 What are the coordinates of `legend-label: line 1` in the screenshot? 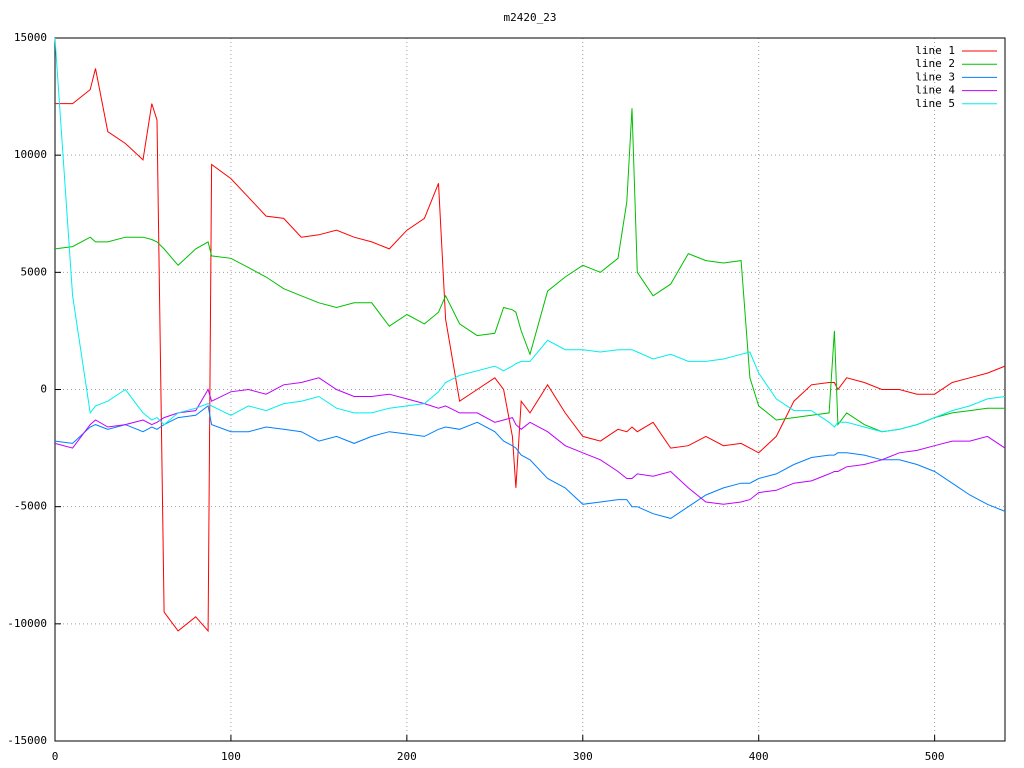 It's located at (935, 50).